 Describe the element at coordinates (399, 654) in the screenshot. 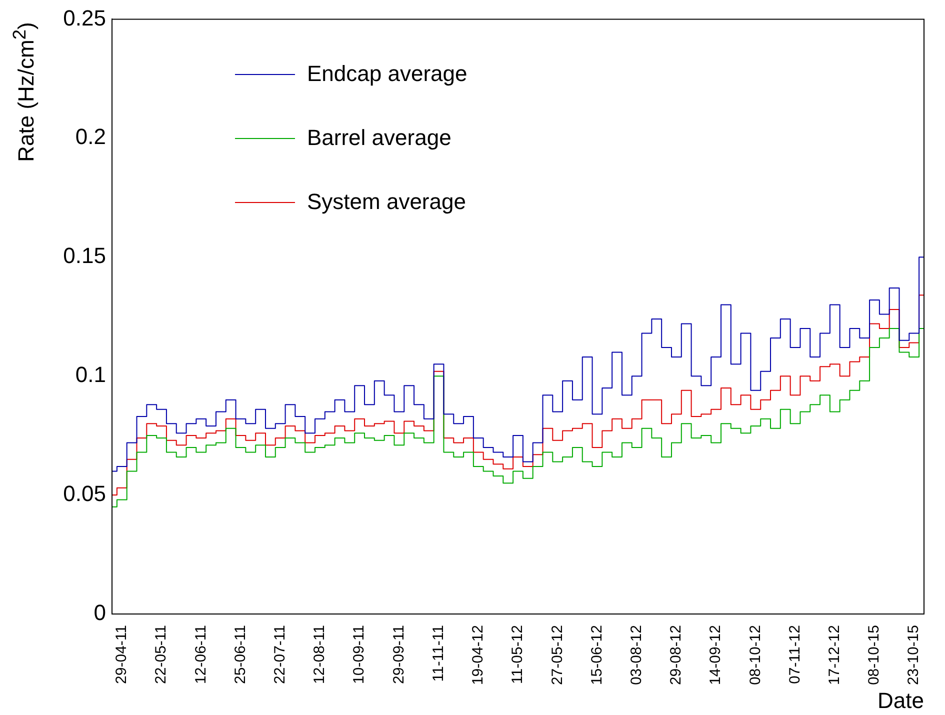

I see `x-tick-label: 29-09-11` at that location.